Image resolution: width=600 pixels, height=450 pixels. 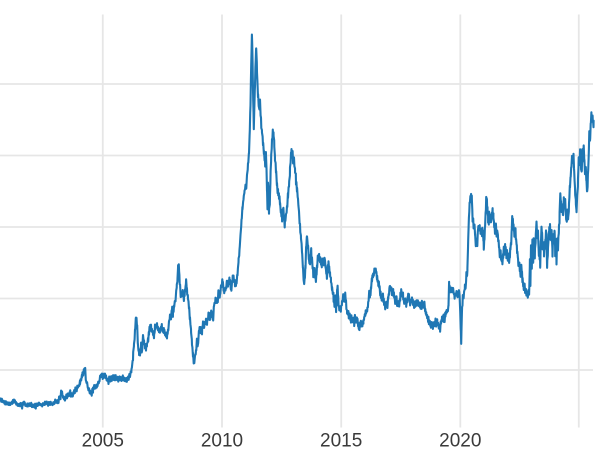 I want to click on svg-text: 2020, so click(x=460, y=440).